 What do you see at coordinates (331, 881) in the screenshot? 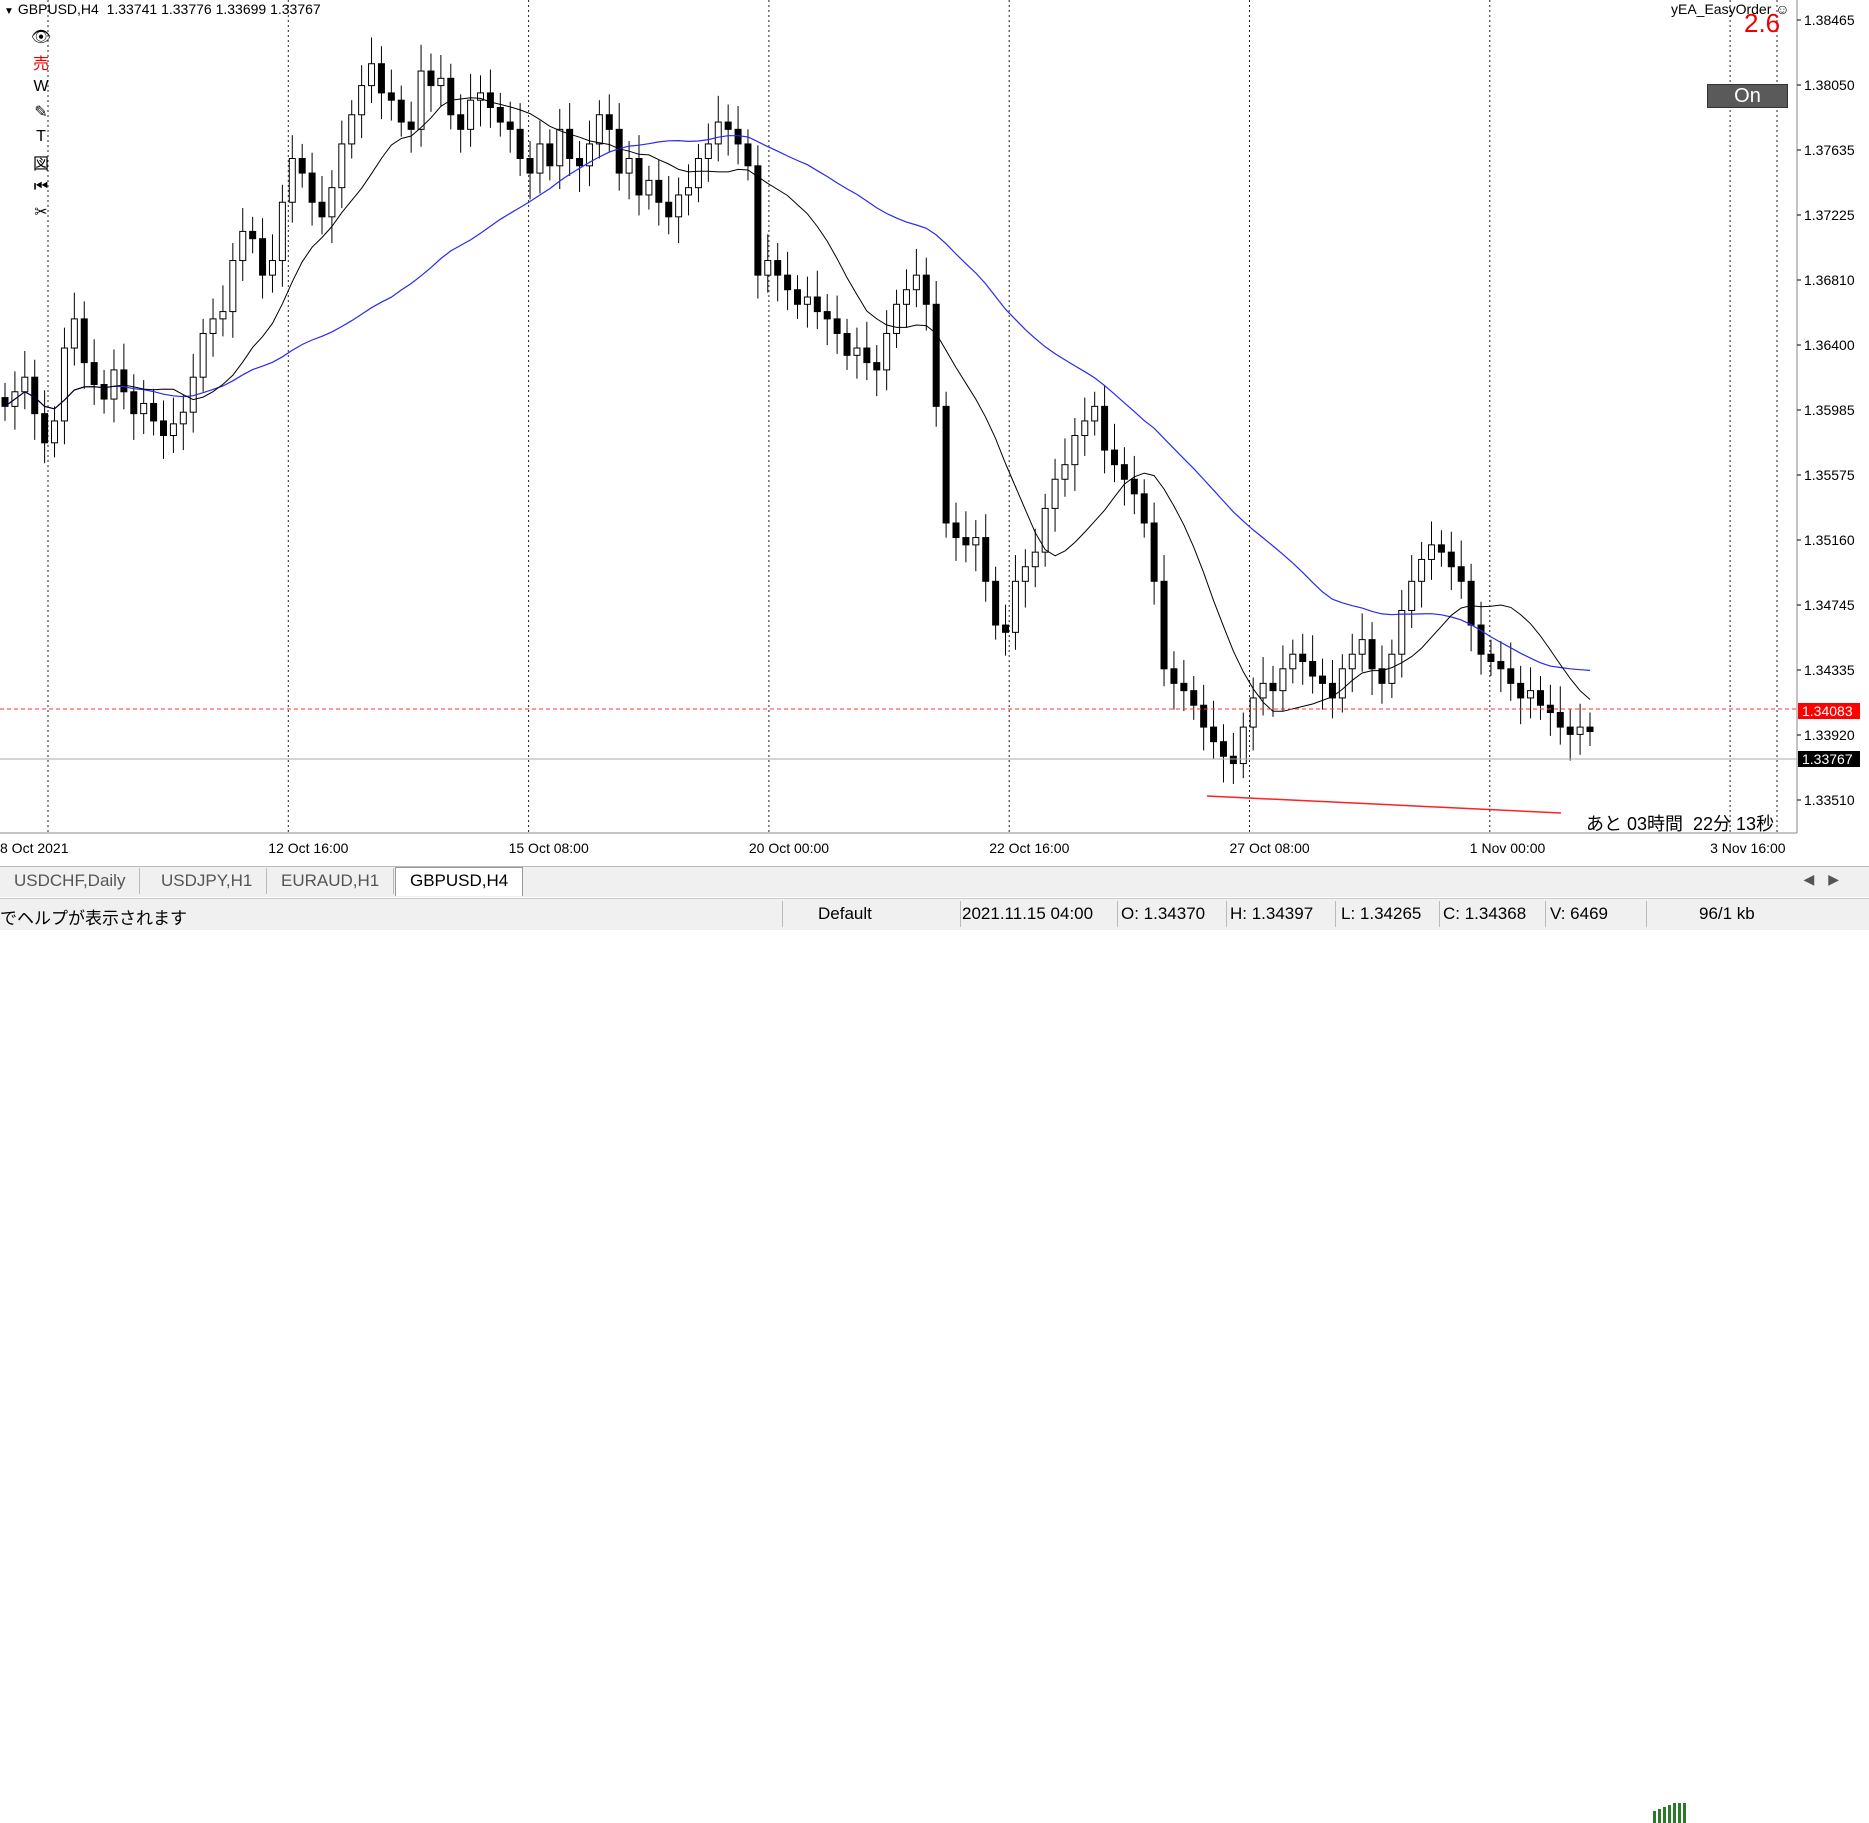
I see `tab-euraud-h1: EURAUD,H1` at bounding box center [331, 881].